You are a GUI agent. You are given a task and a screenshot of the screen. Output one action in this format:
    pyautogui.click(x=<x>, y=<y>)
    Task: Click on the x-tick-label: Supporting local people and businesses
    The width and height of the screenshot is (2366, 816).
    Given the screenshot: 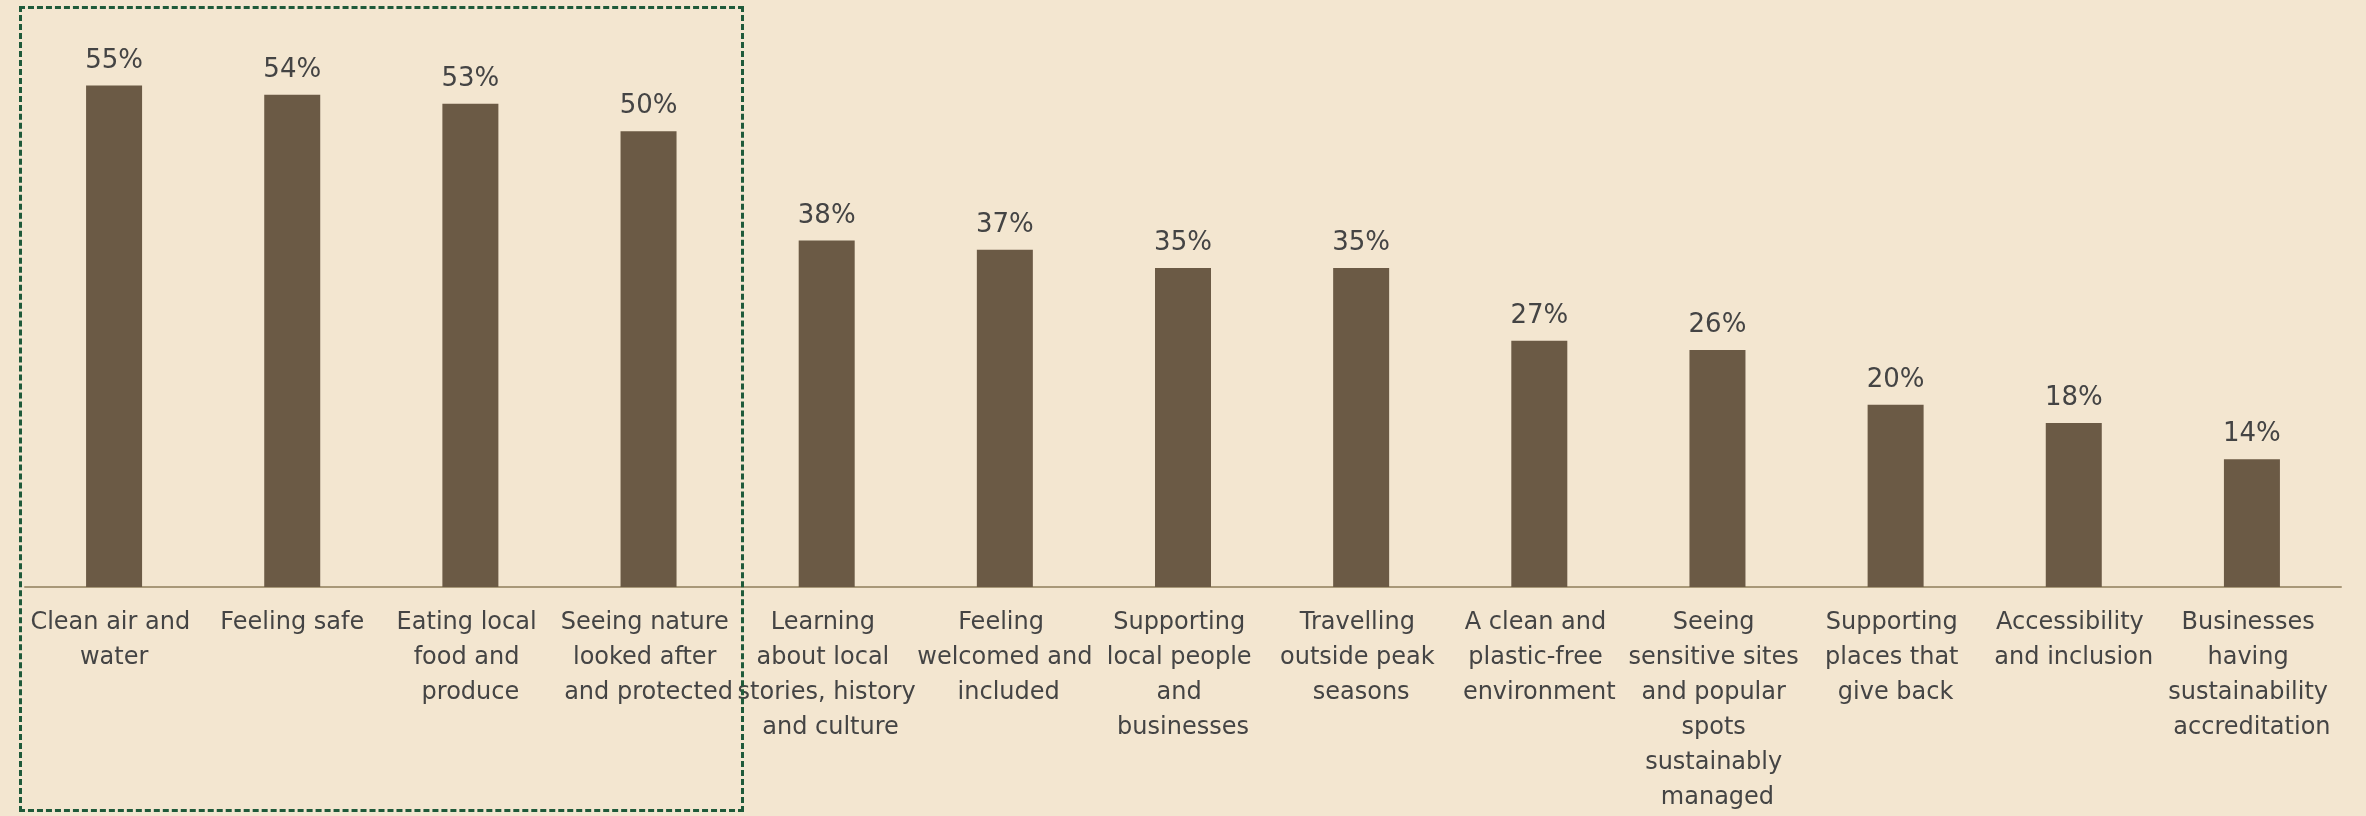 What is the action you would take?
    pyautogui.click(x=1183, y=673)
    